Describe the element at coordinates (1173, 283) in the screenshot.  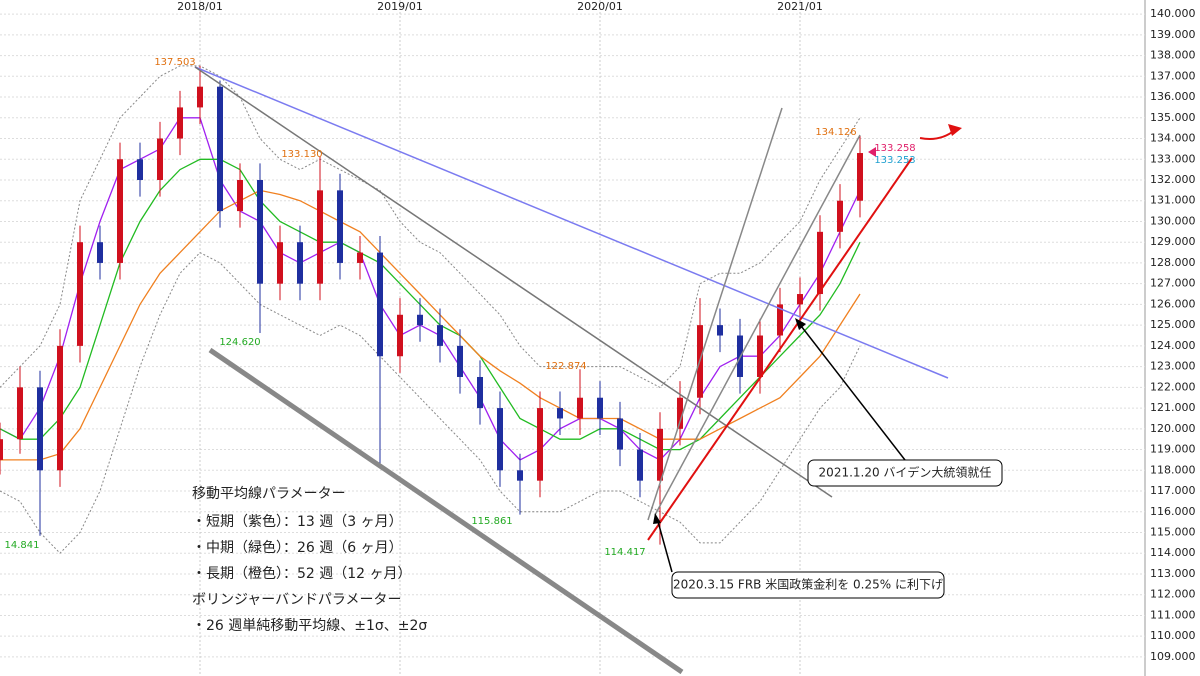
I see `y-tick-label: 127.000` at that location.